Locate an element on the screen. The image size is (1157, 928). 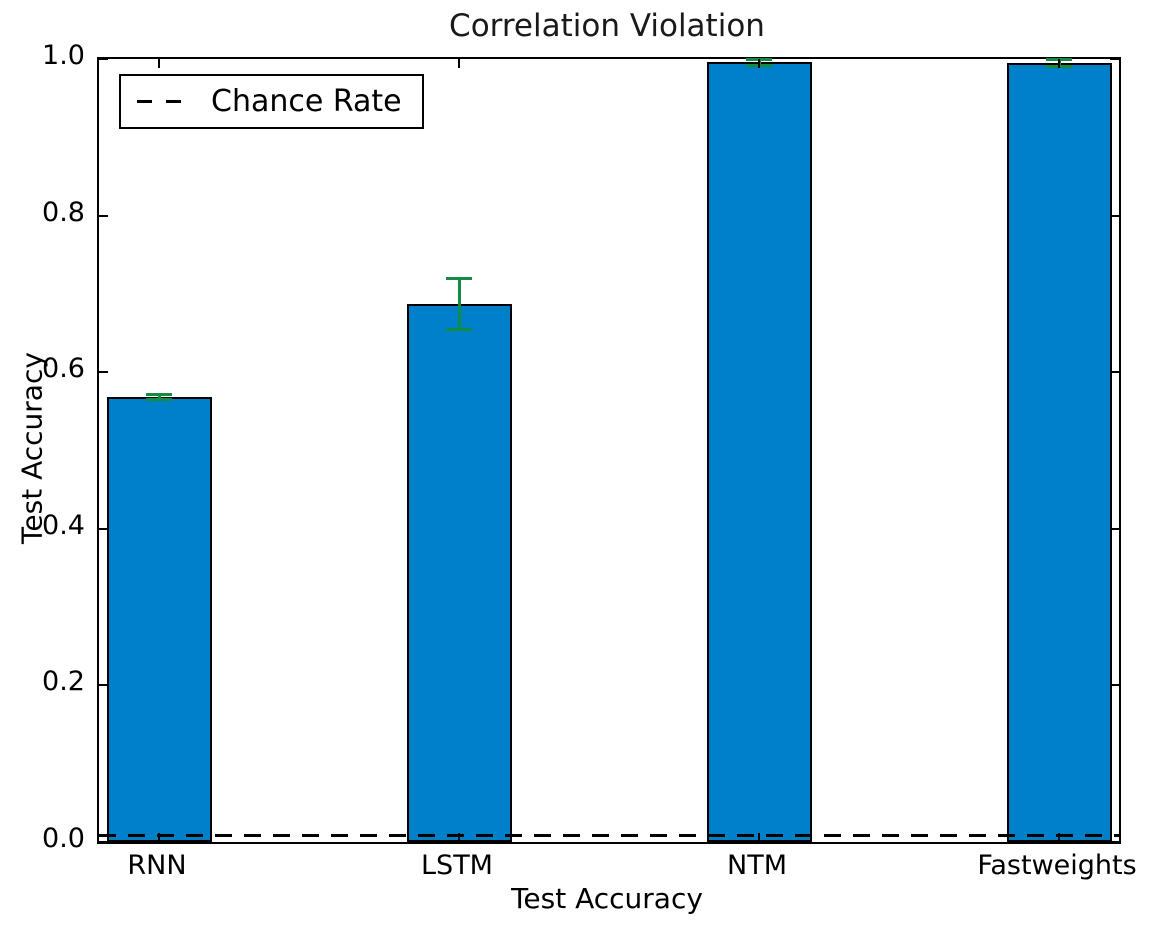
chance-rate-line is located at coordinates (609, 836).